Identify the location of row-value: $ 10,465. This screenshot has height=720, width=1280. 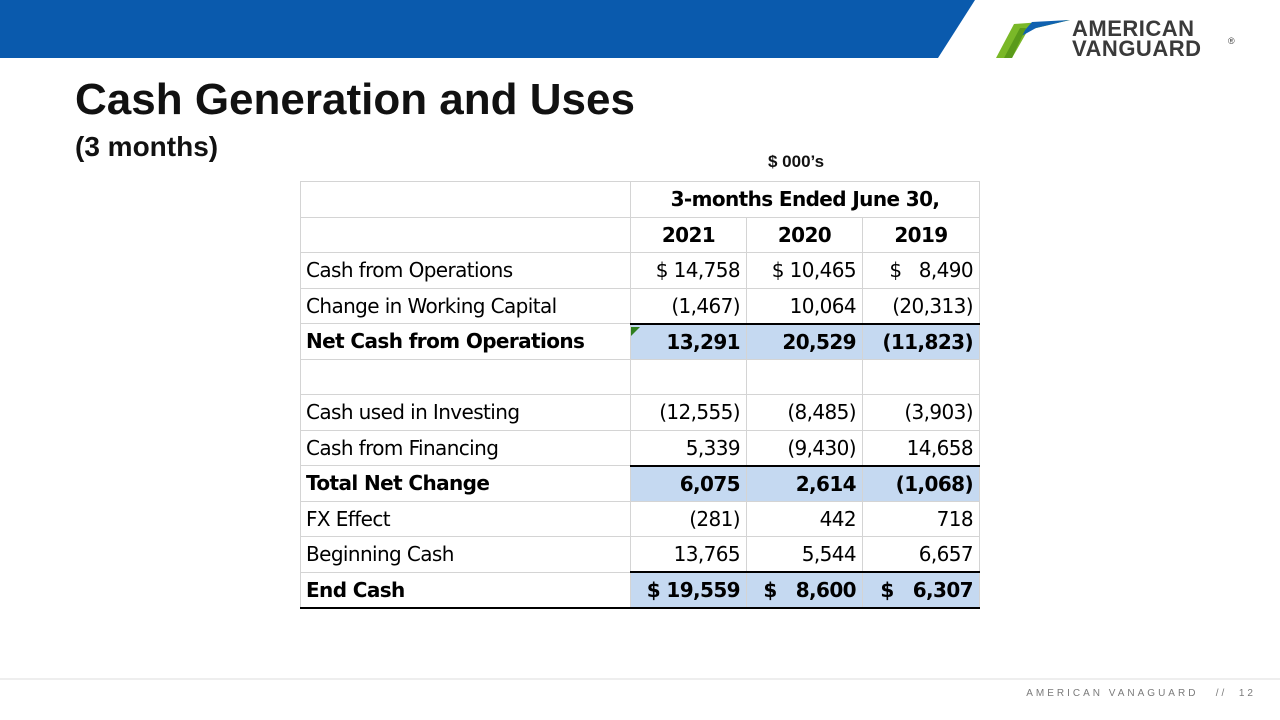
(804, 270).